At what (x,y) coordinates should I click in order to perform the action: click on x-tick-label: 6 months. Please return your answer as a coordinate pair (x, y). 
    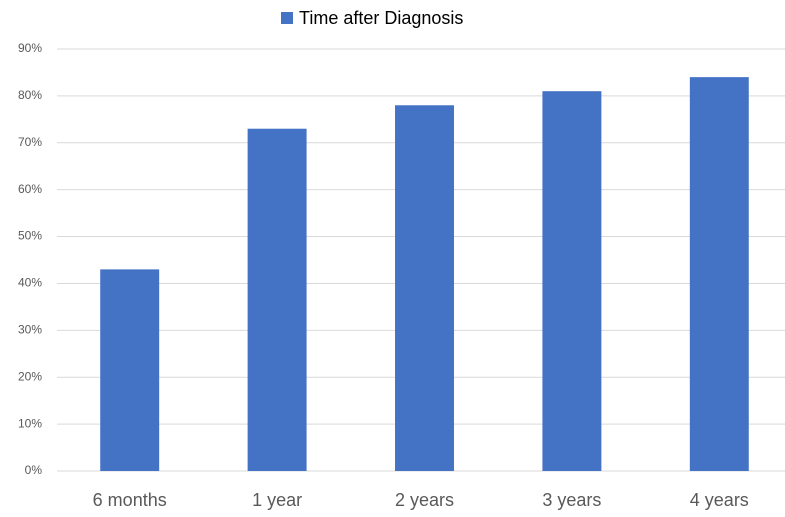
    Looking at the image, I should click on (130, 500).